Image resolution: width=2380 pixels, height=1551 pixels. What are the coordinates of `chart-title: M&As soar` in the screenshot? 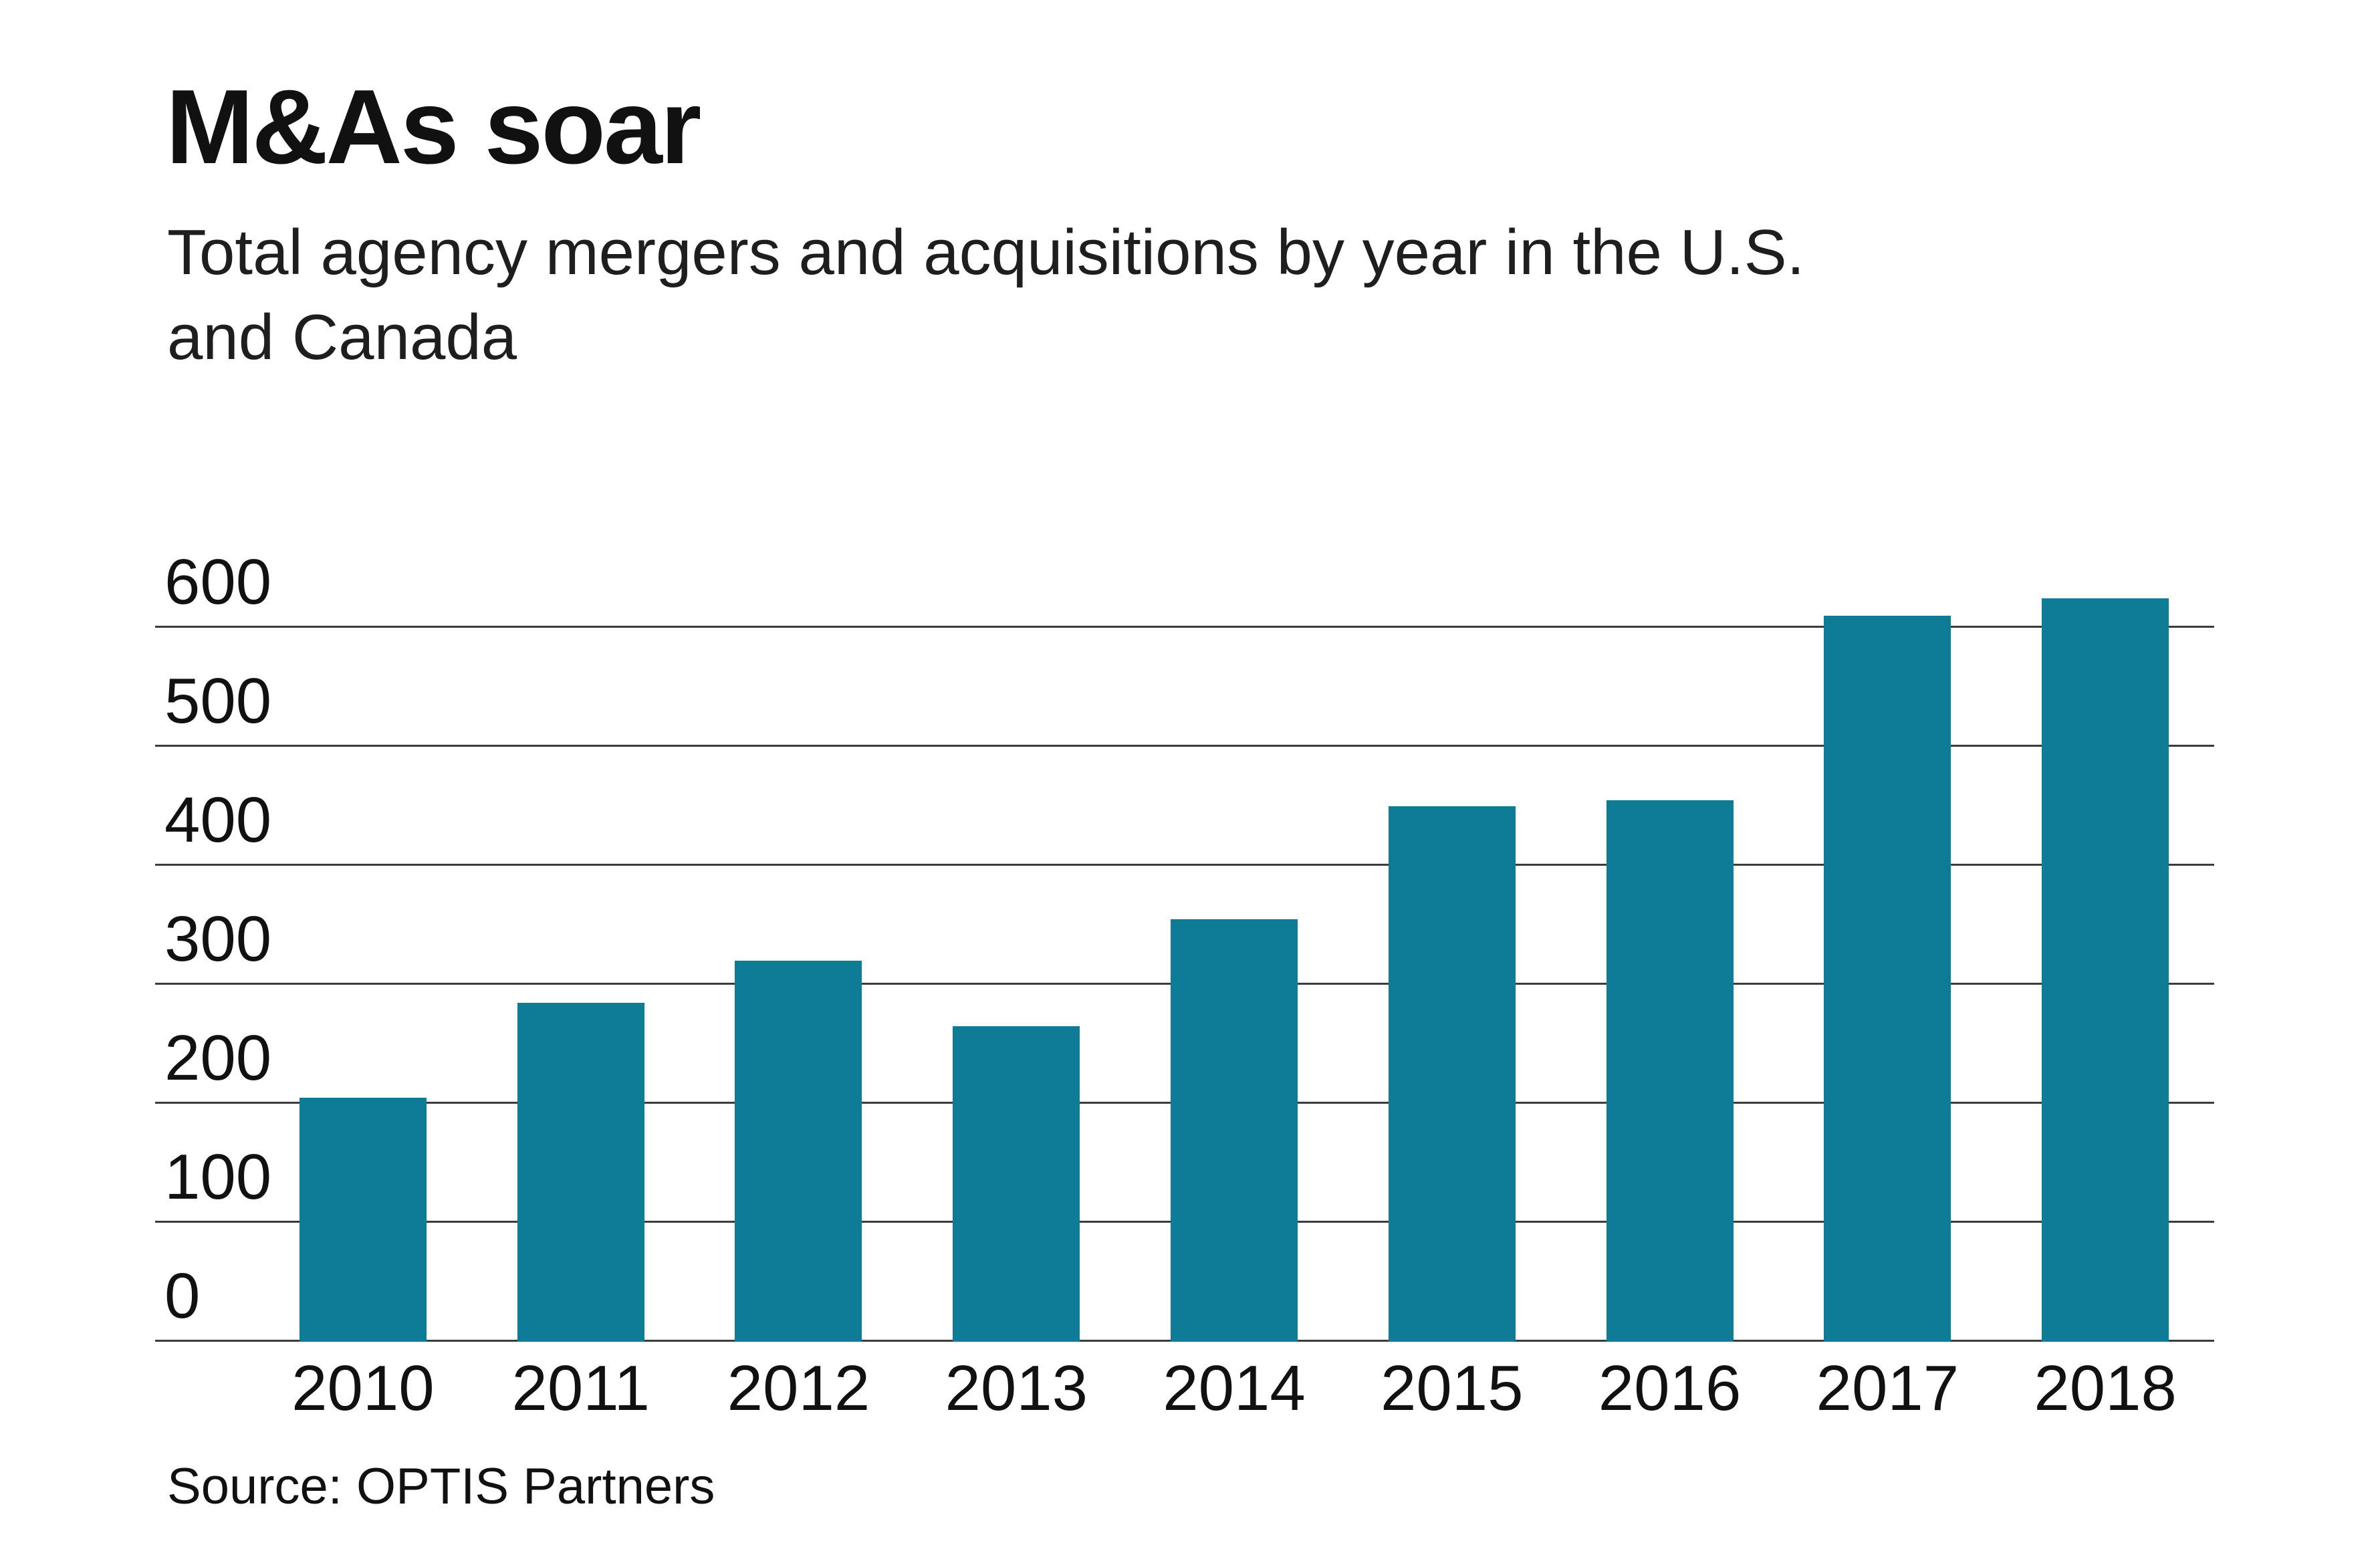 It's located at (433, 127).